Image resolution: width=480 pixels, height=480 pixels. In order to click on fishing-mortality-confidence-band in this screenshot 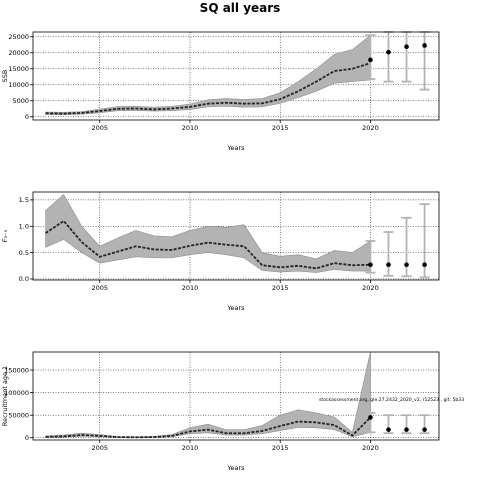, I will do `click(208, 233)`.